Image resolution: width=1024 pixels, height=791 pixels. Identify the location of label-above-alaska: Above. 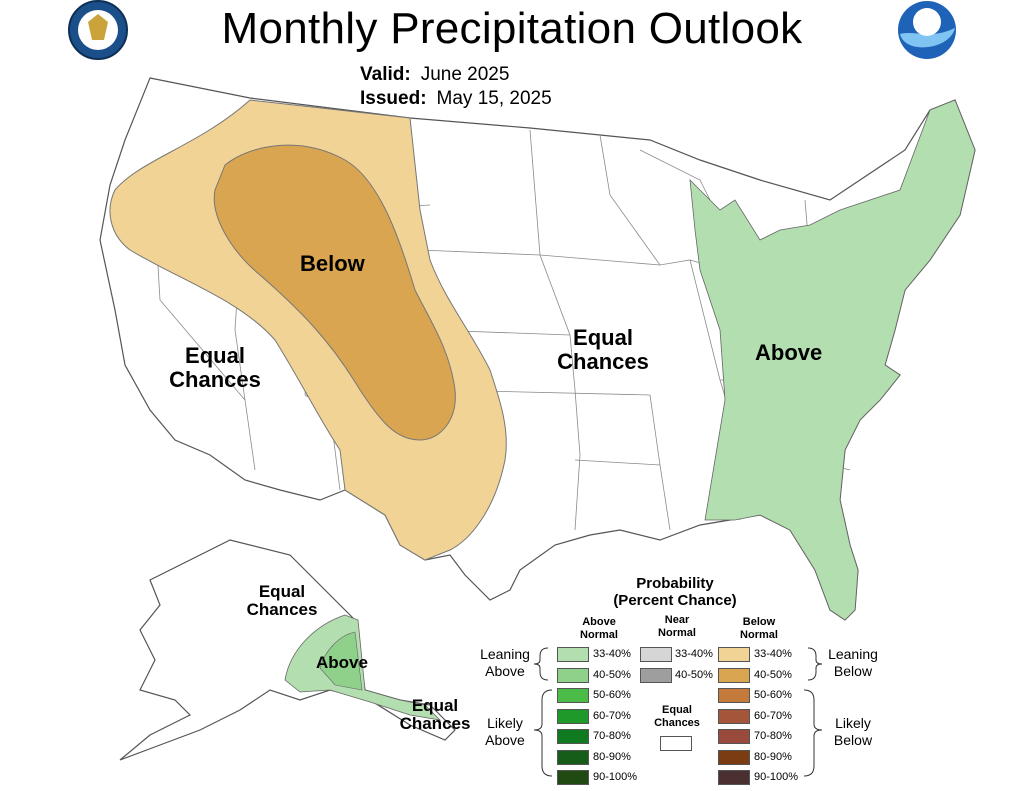
(342, 662).